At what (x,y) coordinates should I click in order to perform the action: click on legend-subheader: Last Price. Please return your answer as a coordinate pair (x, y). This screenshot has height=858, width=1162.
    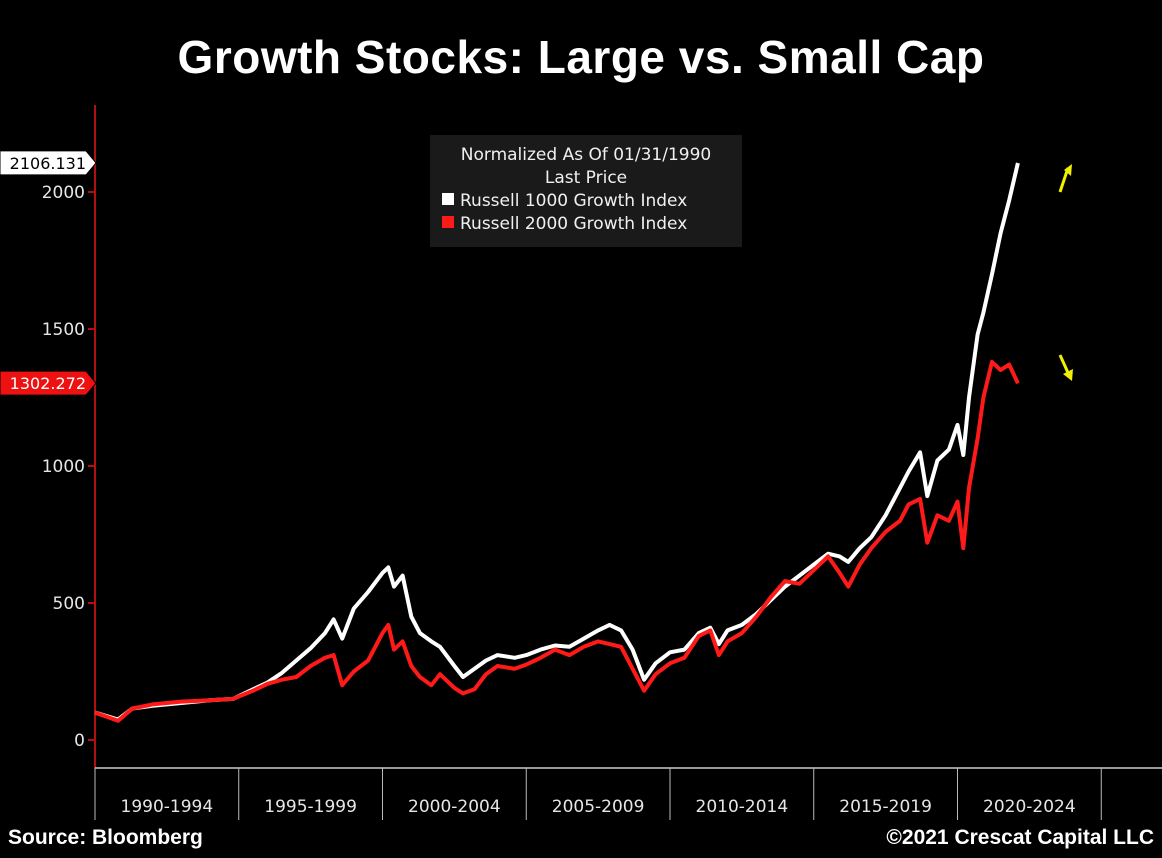
    Looking at the image, I should click on (586, 178).